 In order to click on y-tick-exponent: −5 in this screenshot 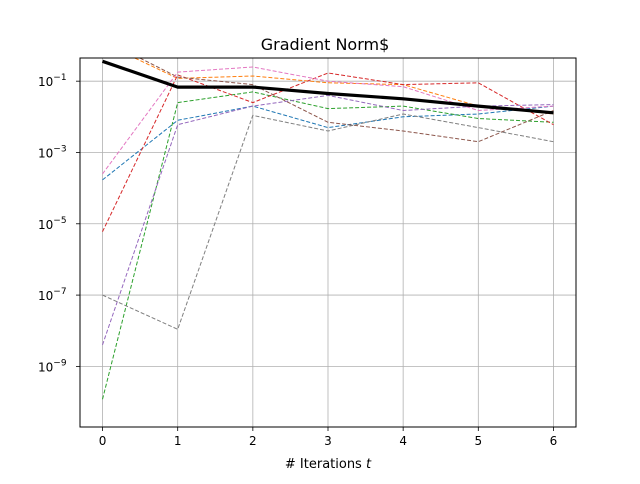, I will do `click(59, 221)`.